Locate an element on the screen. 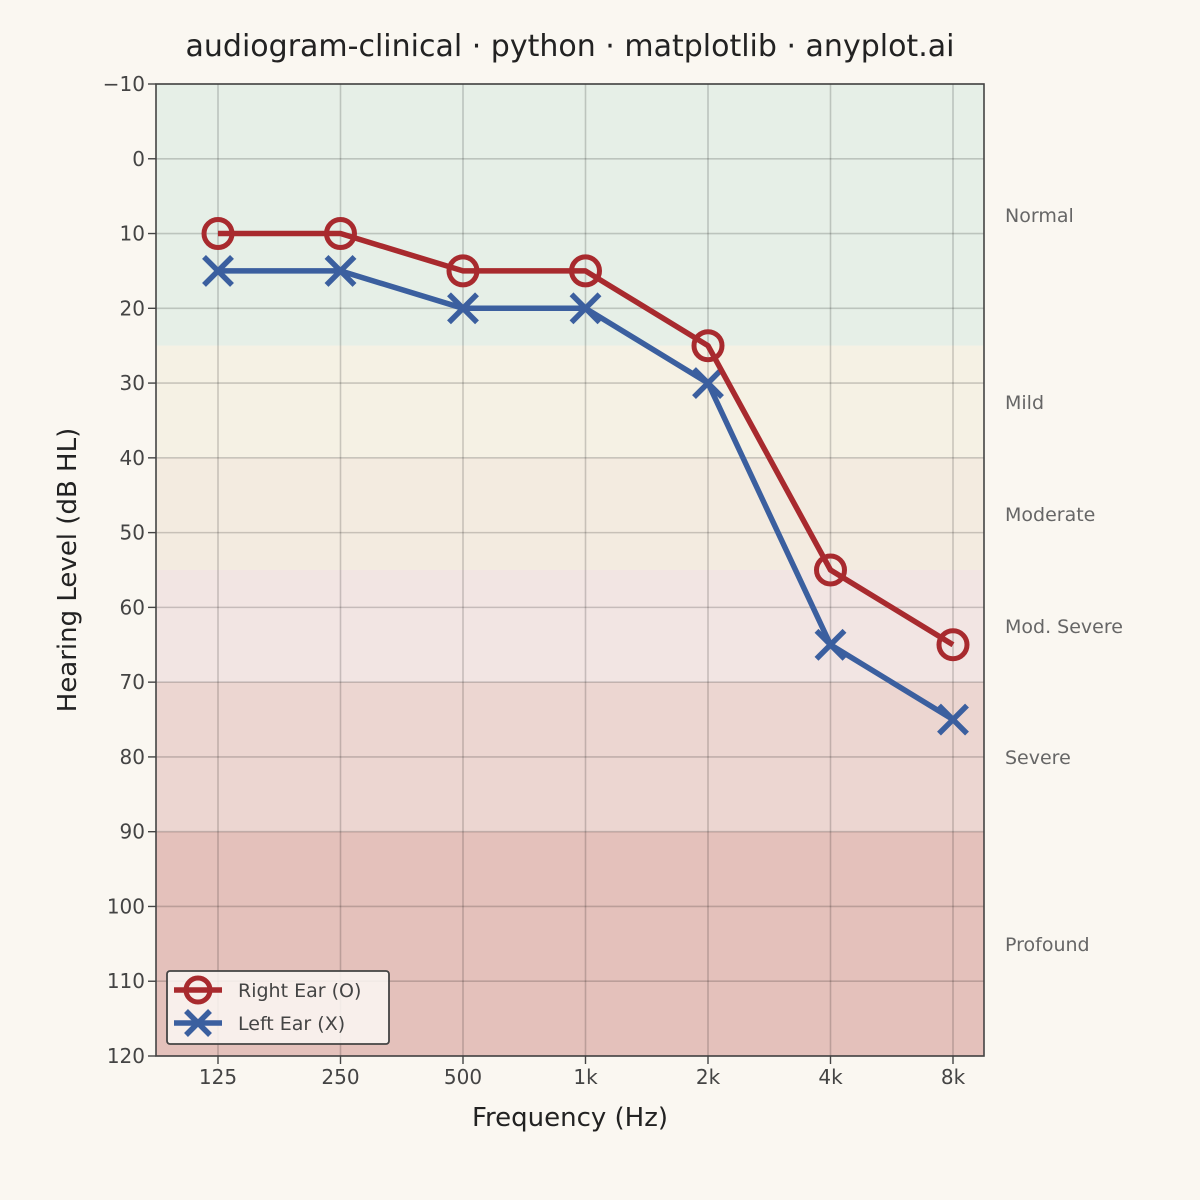  band-label-moderate: Moderate is located at coordinates (1050, 515).